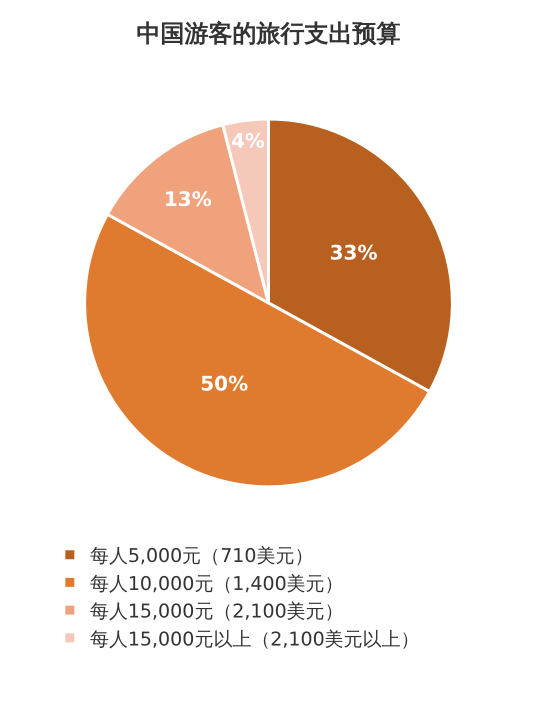  What do you see at coordinates (224, 384) in the screenshot?
I see `data-label: 50%` at bounding box center [224, 384].